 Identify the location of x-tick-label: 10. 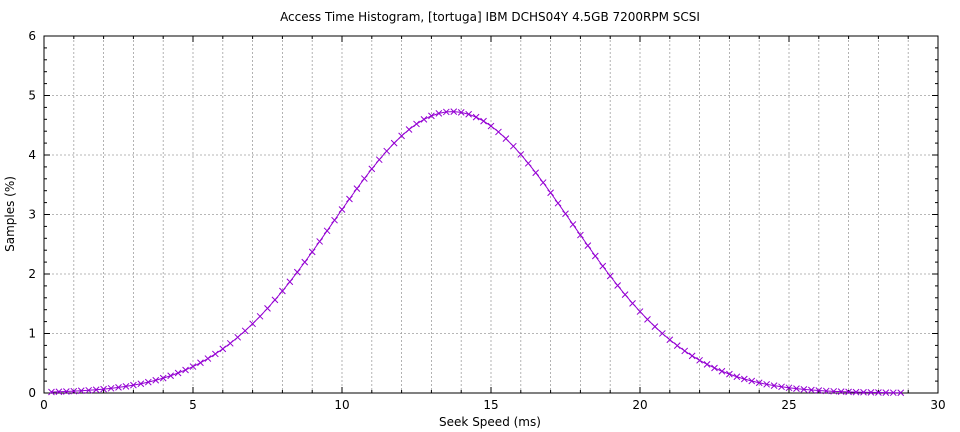
(341, 405).